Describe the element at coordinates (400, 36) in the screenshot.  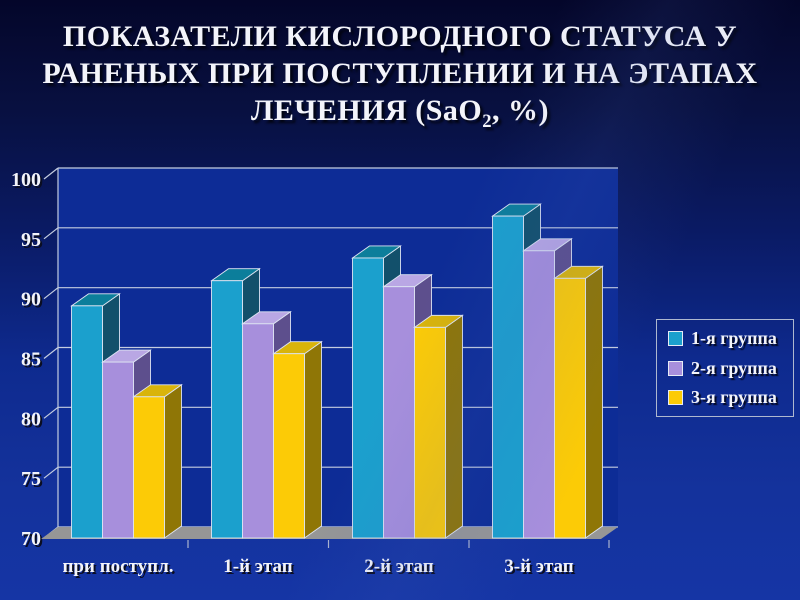
I see `title-line-1: ПОКАЗАТЕЛИ КИСЛОРОДНОГО СТАТУСА У` at that location.